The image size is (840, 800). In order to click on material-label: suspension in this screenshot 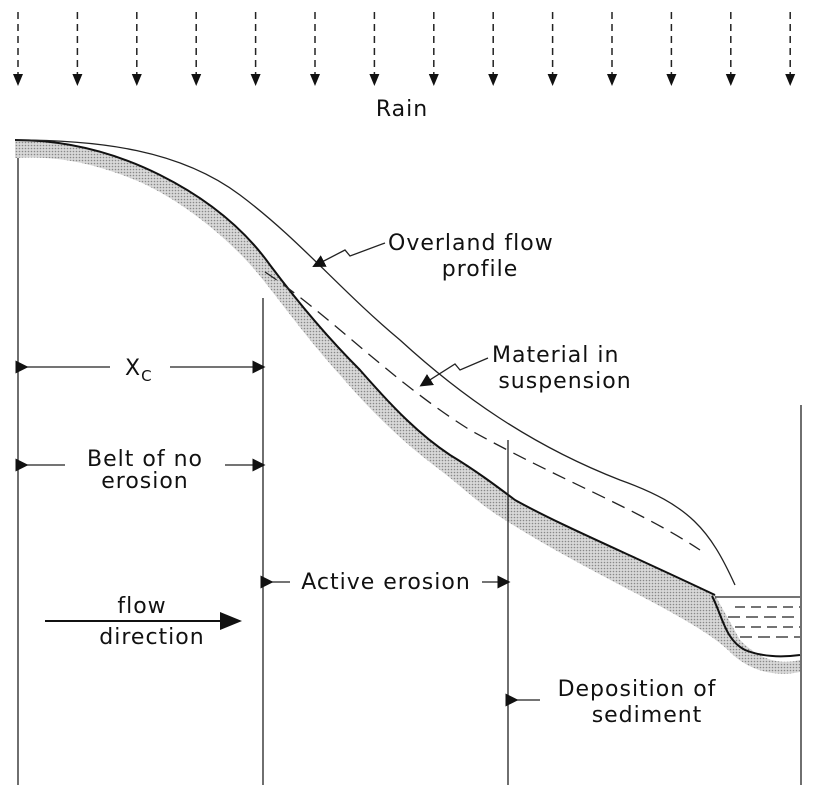, I will do `click(564, 381)`.